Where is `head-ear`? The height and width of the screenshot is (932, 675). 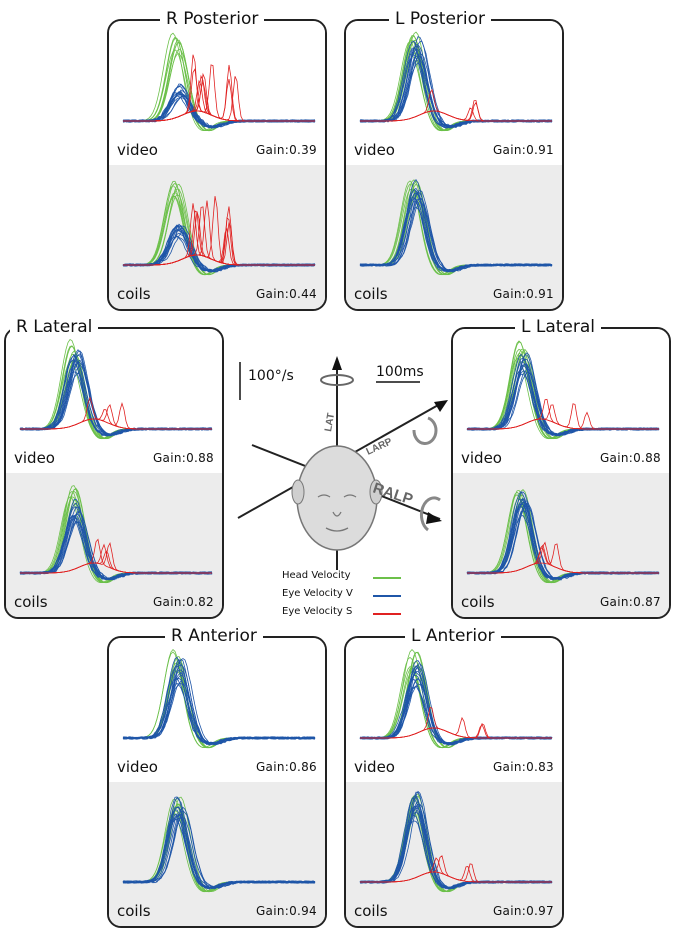 head-ear is located at coordinates (376, 492).